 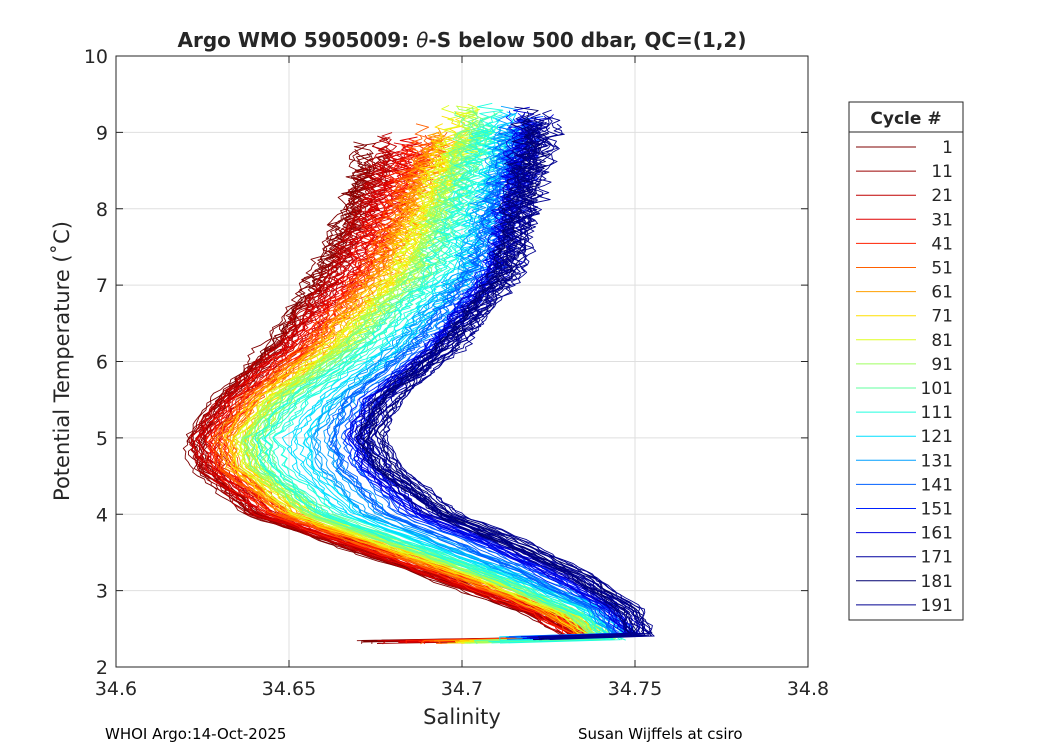 I want to click on legend-label: 181, so click(x=937, y=582).